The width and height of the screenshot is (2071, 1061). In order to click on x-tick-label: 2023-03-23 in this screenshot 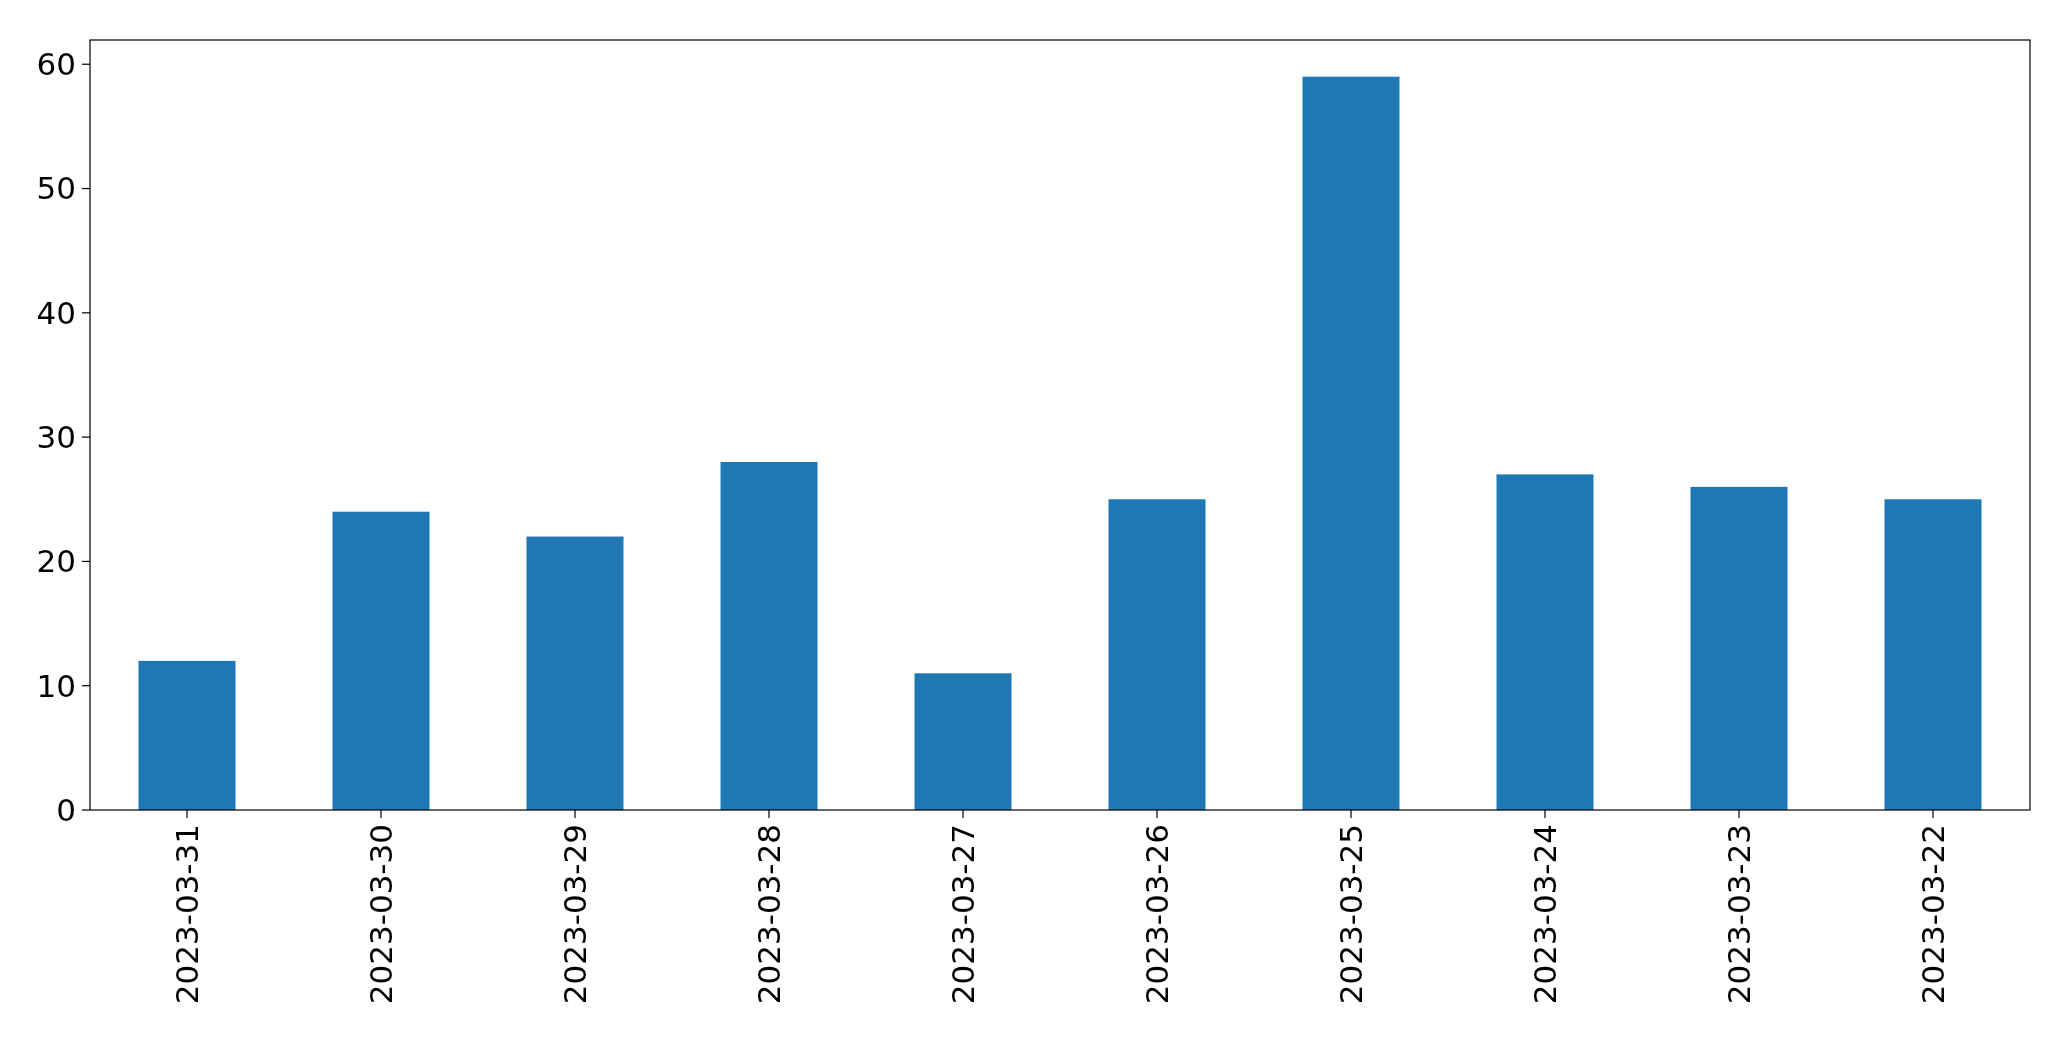, I will do `click(1738, 914)`.